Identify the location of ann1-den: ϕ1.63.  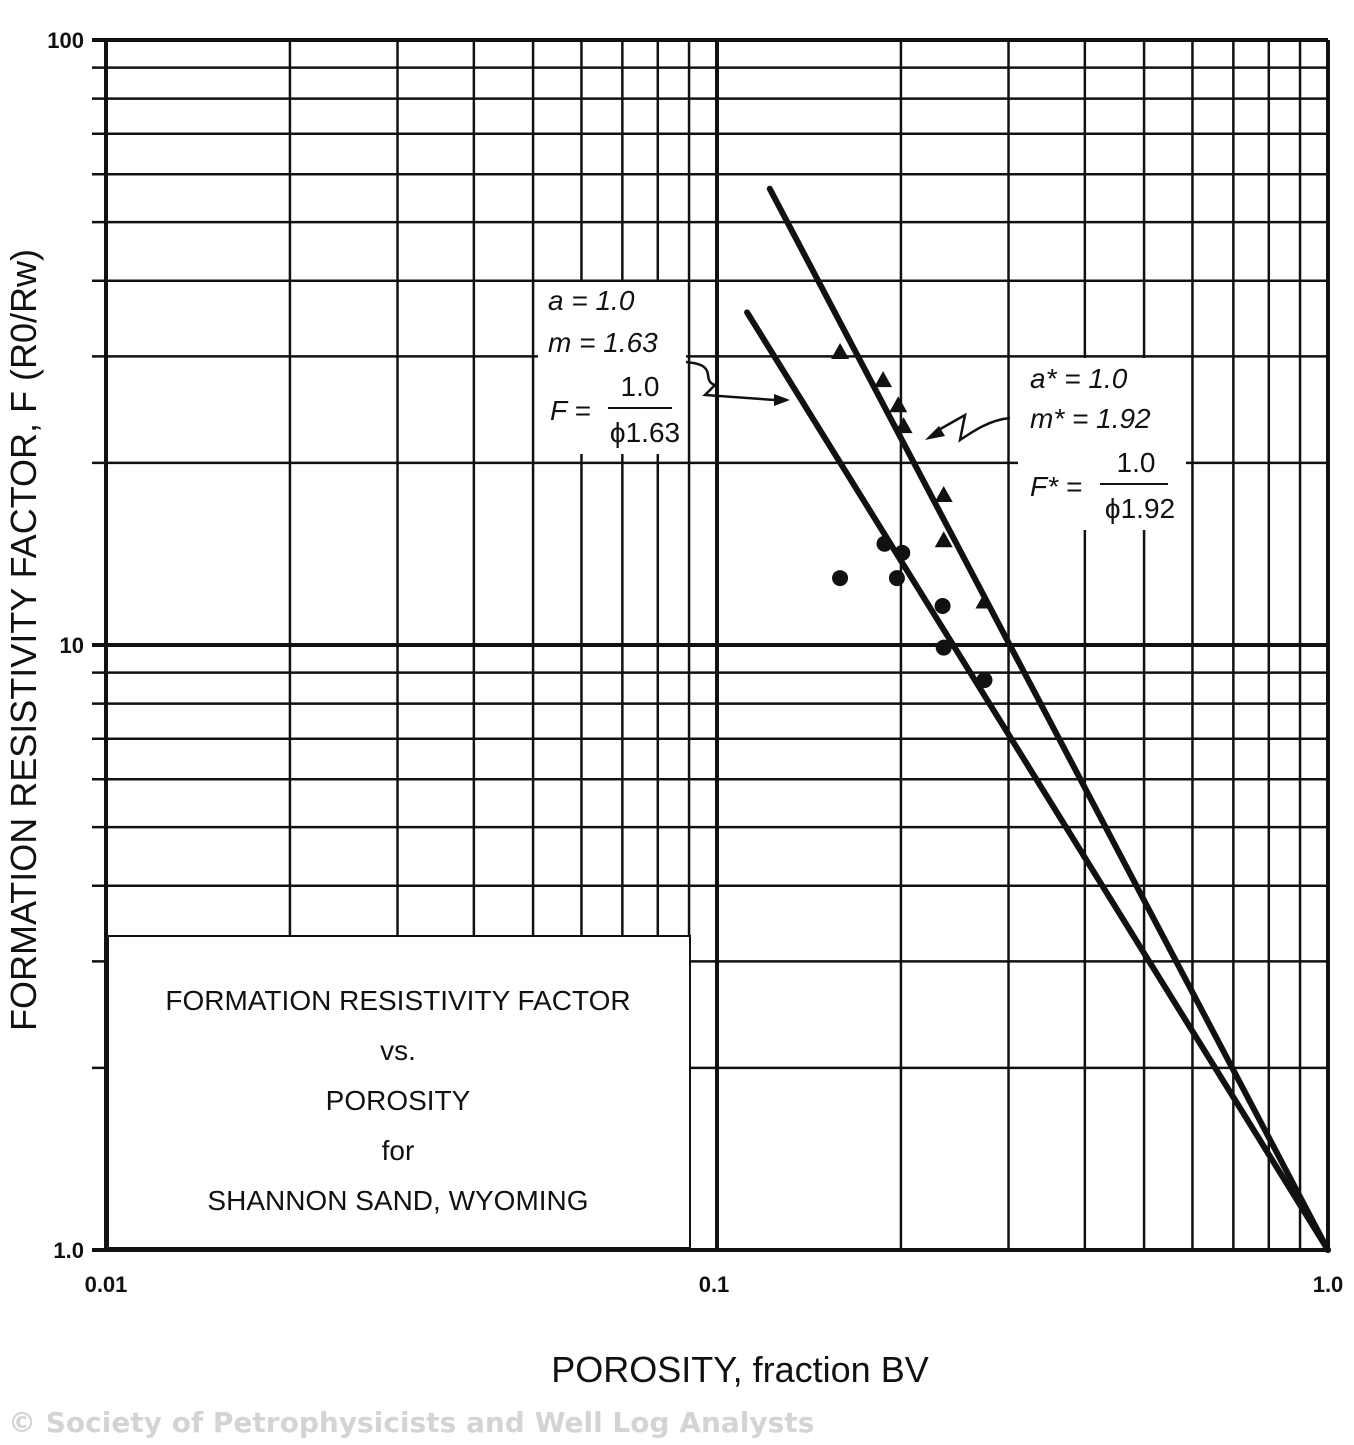
(645, 432).